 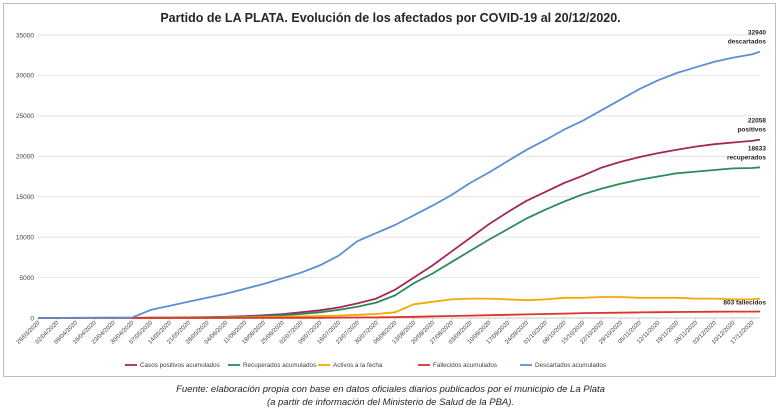 I want to click on annotation-label: recuperados, so click(x=746, y=157).